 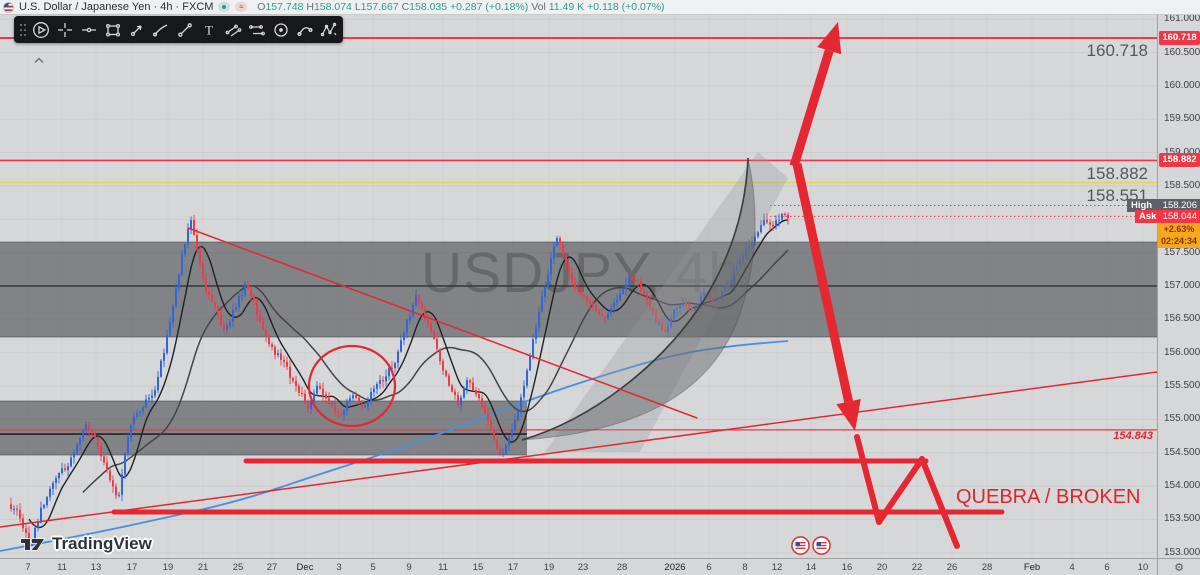 I want to click on time-axis-tick: 23, so click(x=583, y=567).